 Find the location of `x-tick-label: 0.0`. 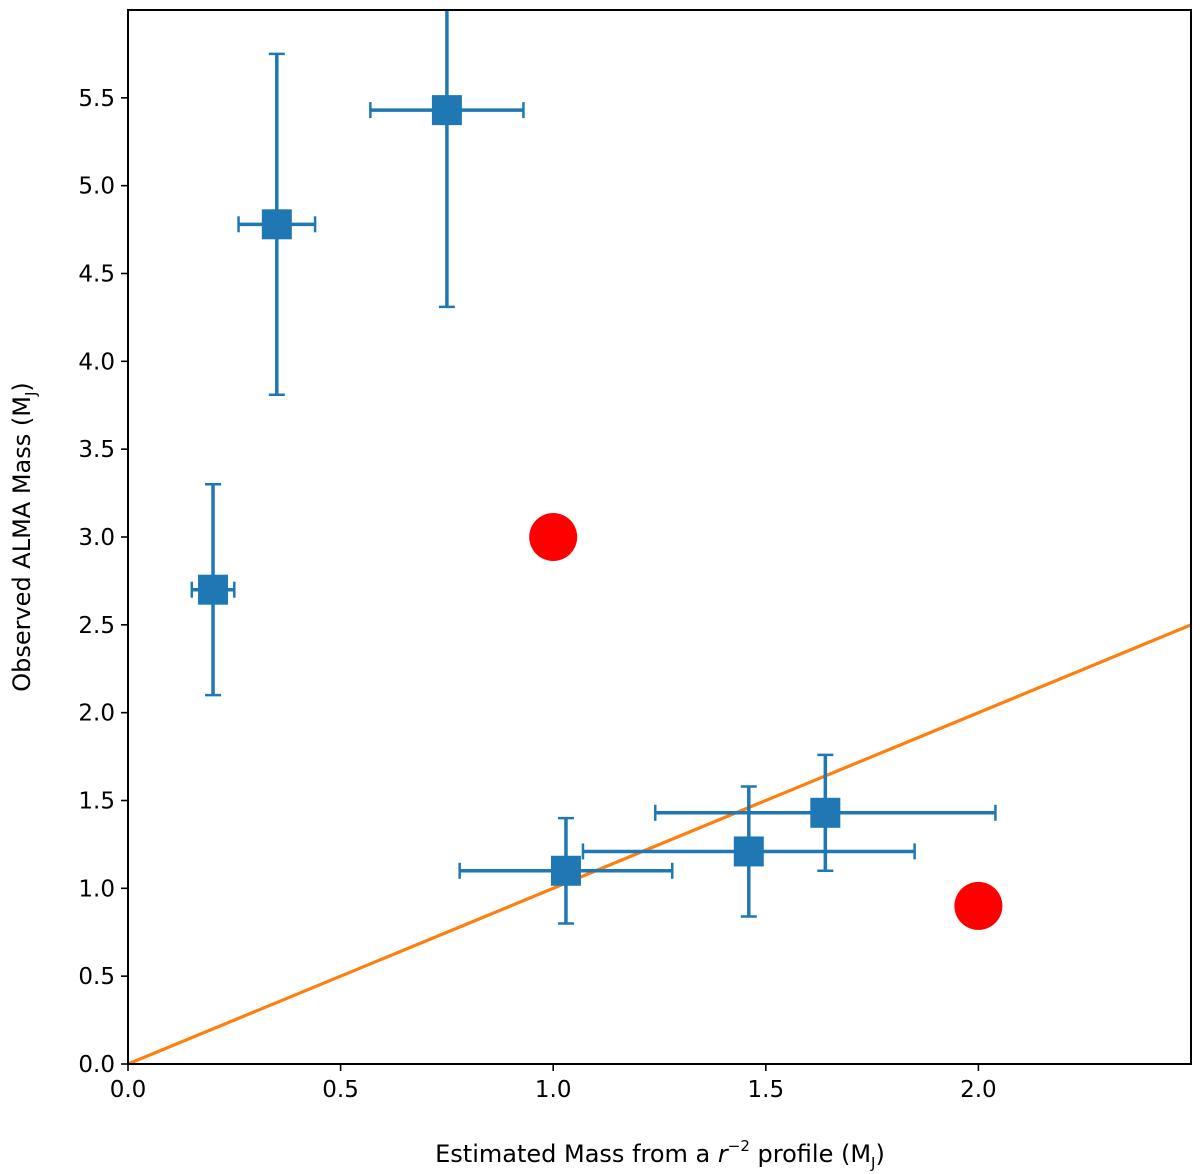

x-tick-label: 0.0 is located at coordinates (128, 1090).